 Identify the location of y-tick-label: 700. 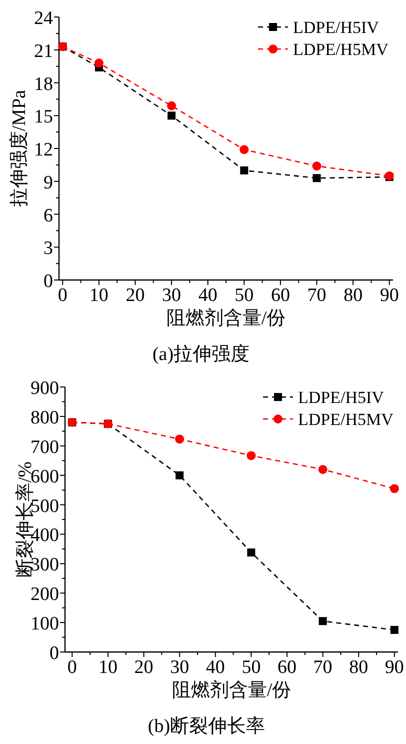
(44, 447).